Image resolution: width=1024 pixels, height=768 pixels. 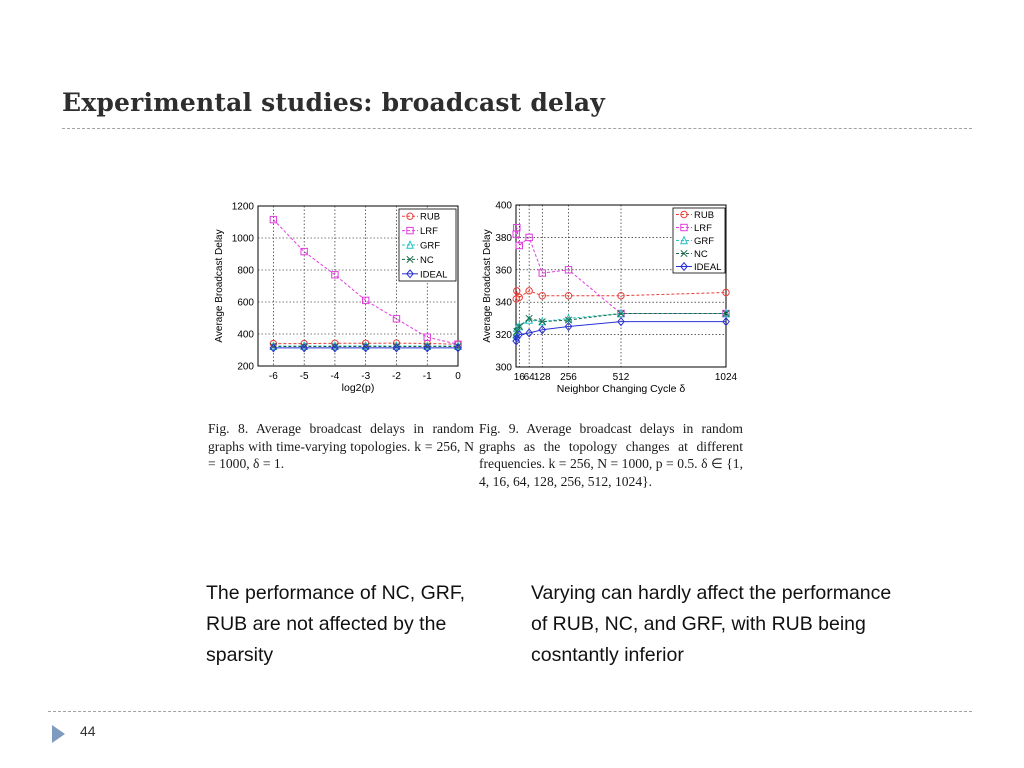 I want to click on point-grf, so click(x=519, y=326).